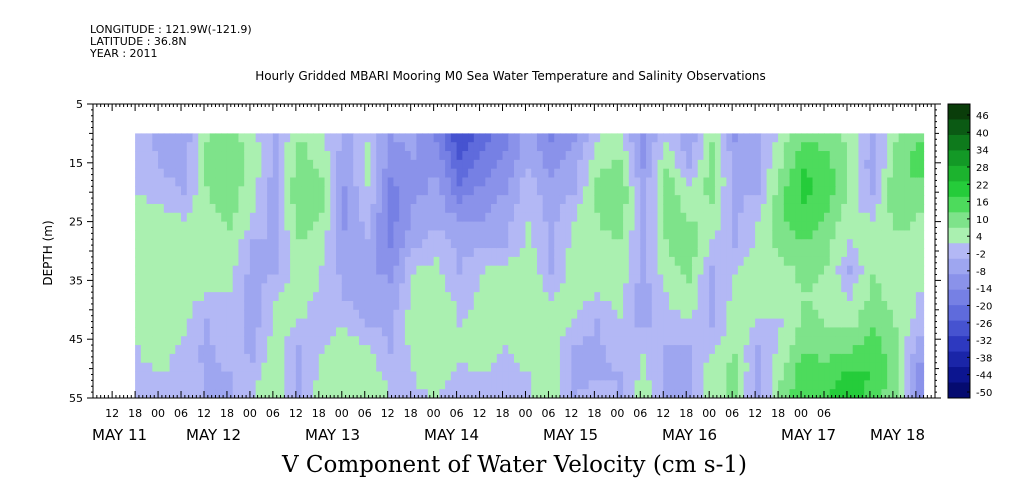  I want to click on colorbar-swatch, so click(959, 282).